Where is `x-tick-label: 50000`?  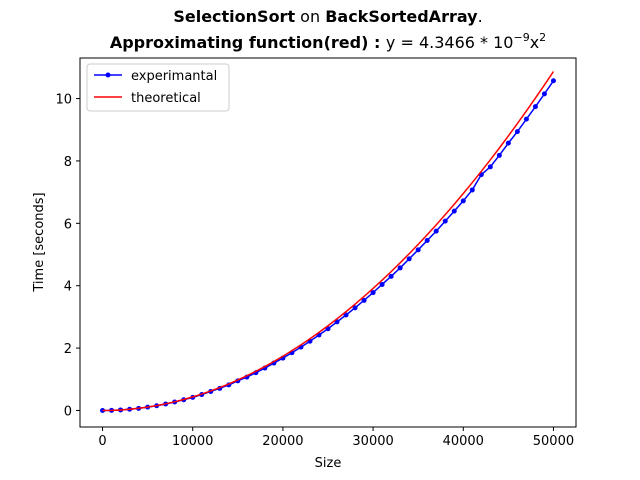
x-tick-label: 50000 is located at coordinates (553, 441).